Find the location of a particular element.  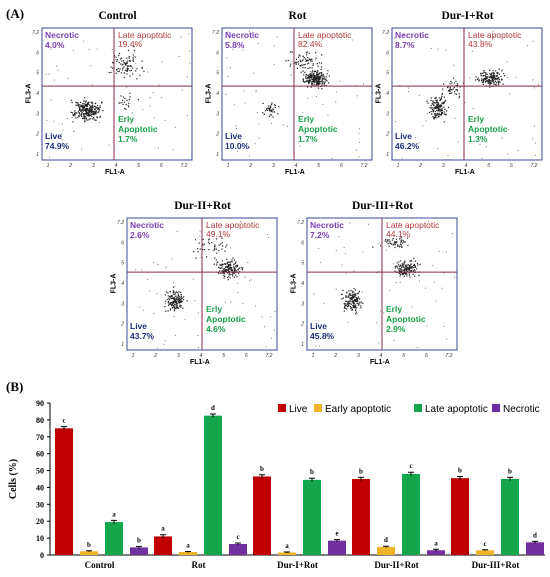

x-tick-label: 6 is located at coordinates (341, 166).